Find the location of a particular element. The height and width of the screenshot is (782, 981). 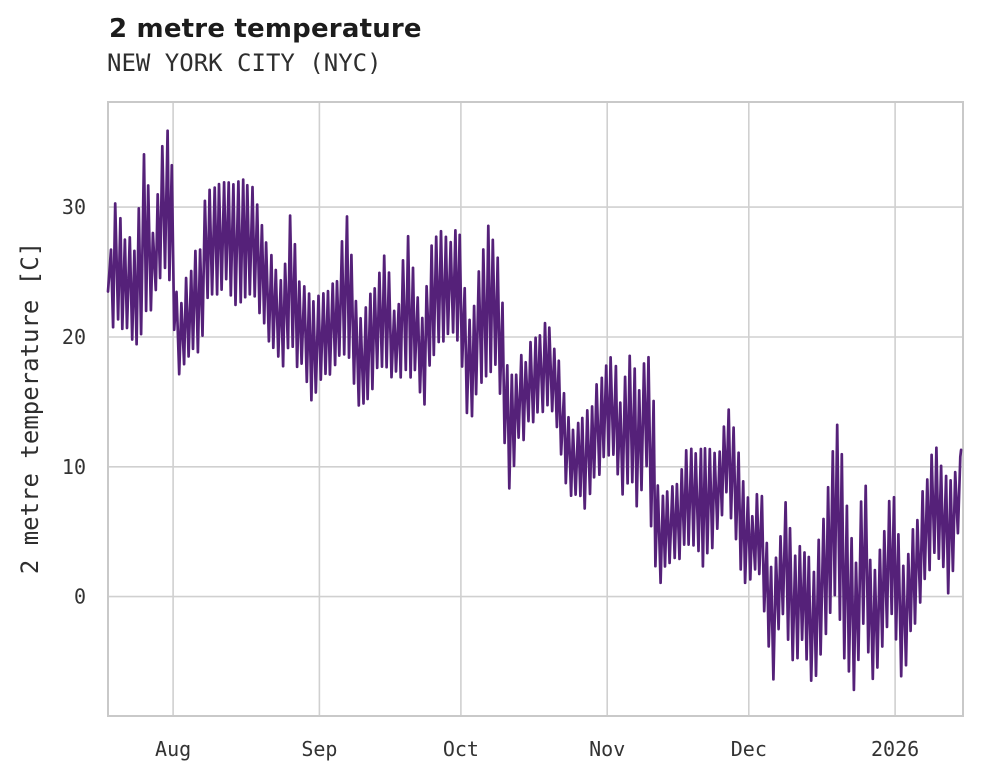

y-tick-label: 20 is located at coordinates (74, 337).